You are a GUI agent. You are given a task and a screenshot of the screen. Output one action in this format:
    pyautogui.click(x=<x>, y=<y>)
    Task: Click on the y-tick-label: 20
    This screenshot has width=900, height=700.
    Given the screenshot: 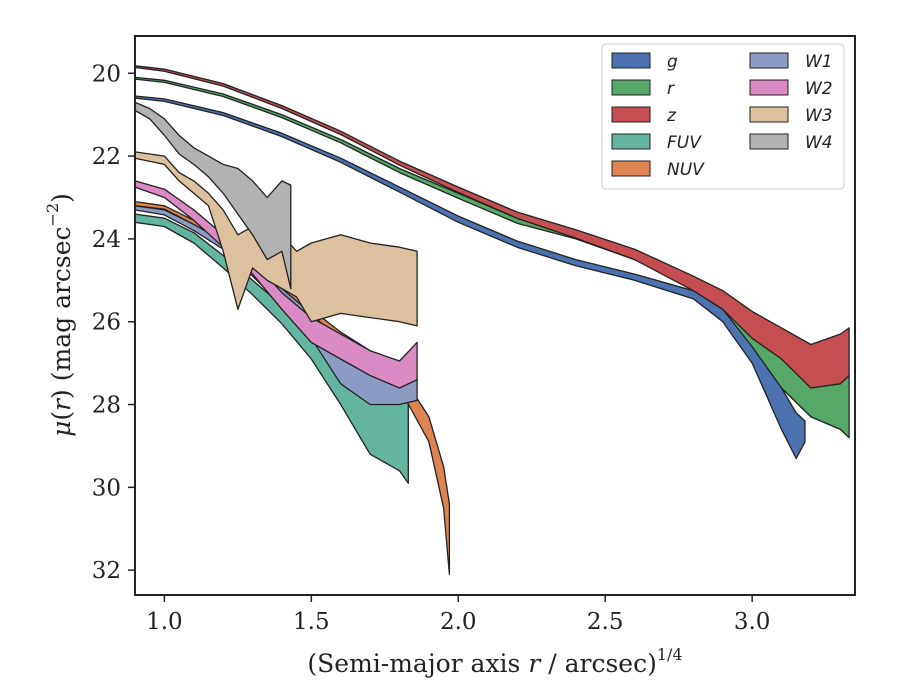 What is the action you would take?
    pyautogui.click(x=106, y=74)
    